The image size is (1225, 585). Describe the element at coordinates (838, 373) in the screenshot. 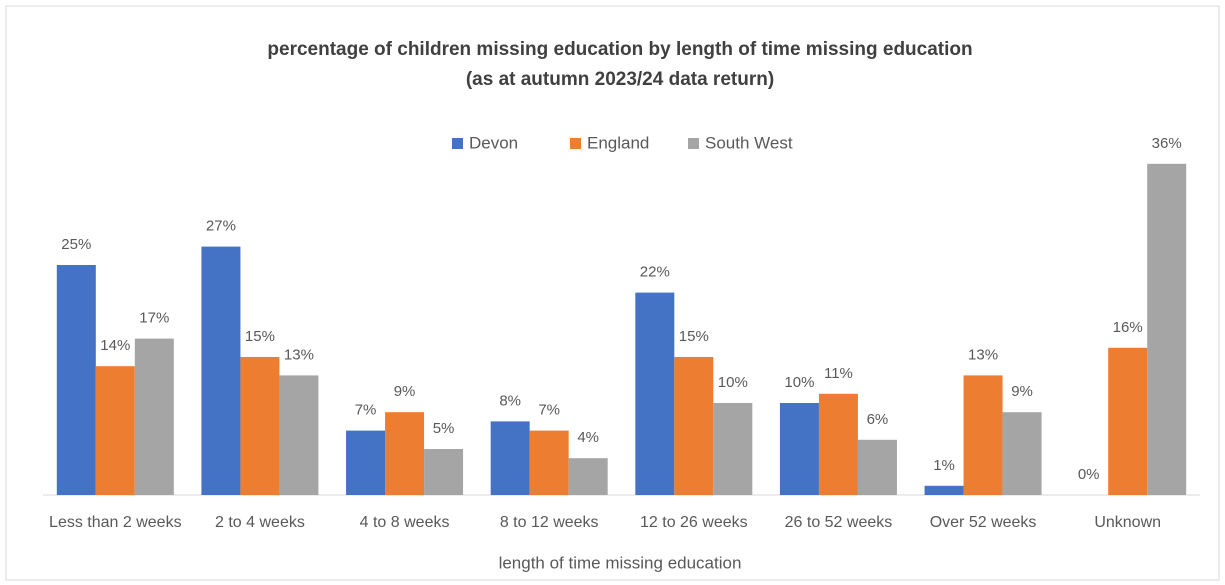

I see `data-label: 11%` at that location.